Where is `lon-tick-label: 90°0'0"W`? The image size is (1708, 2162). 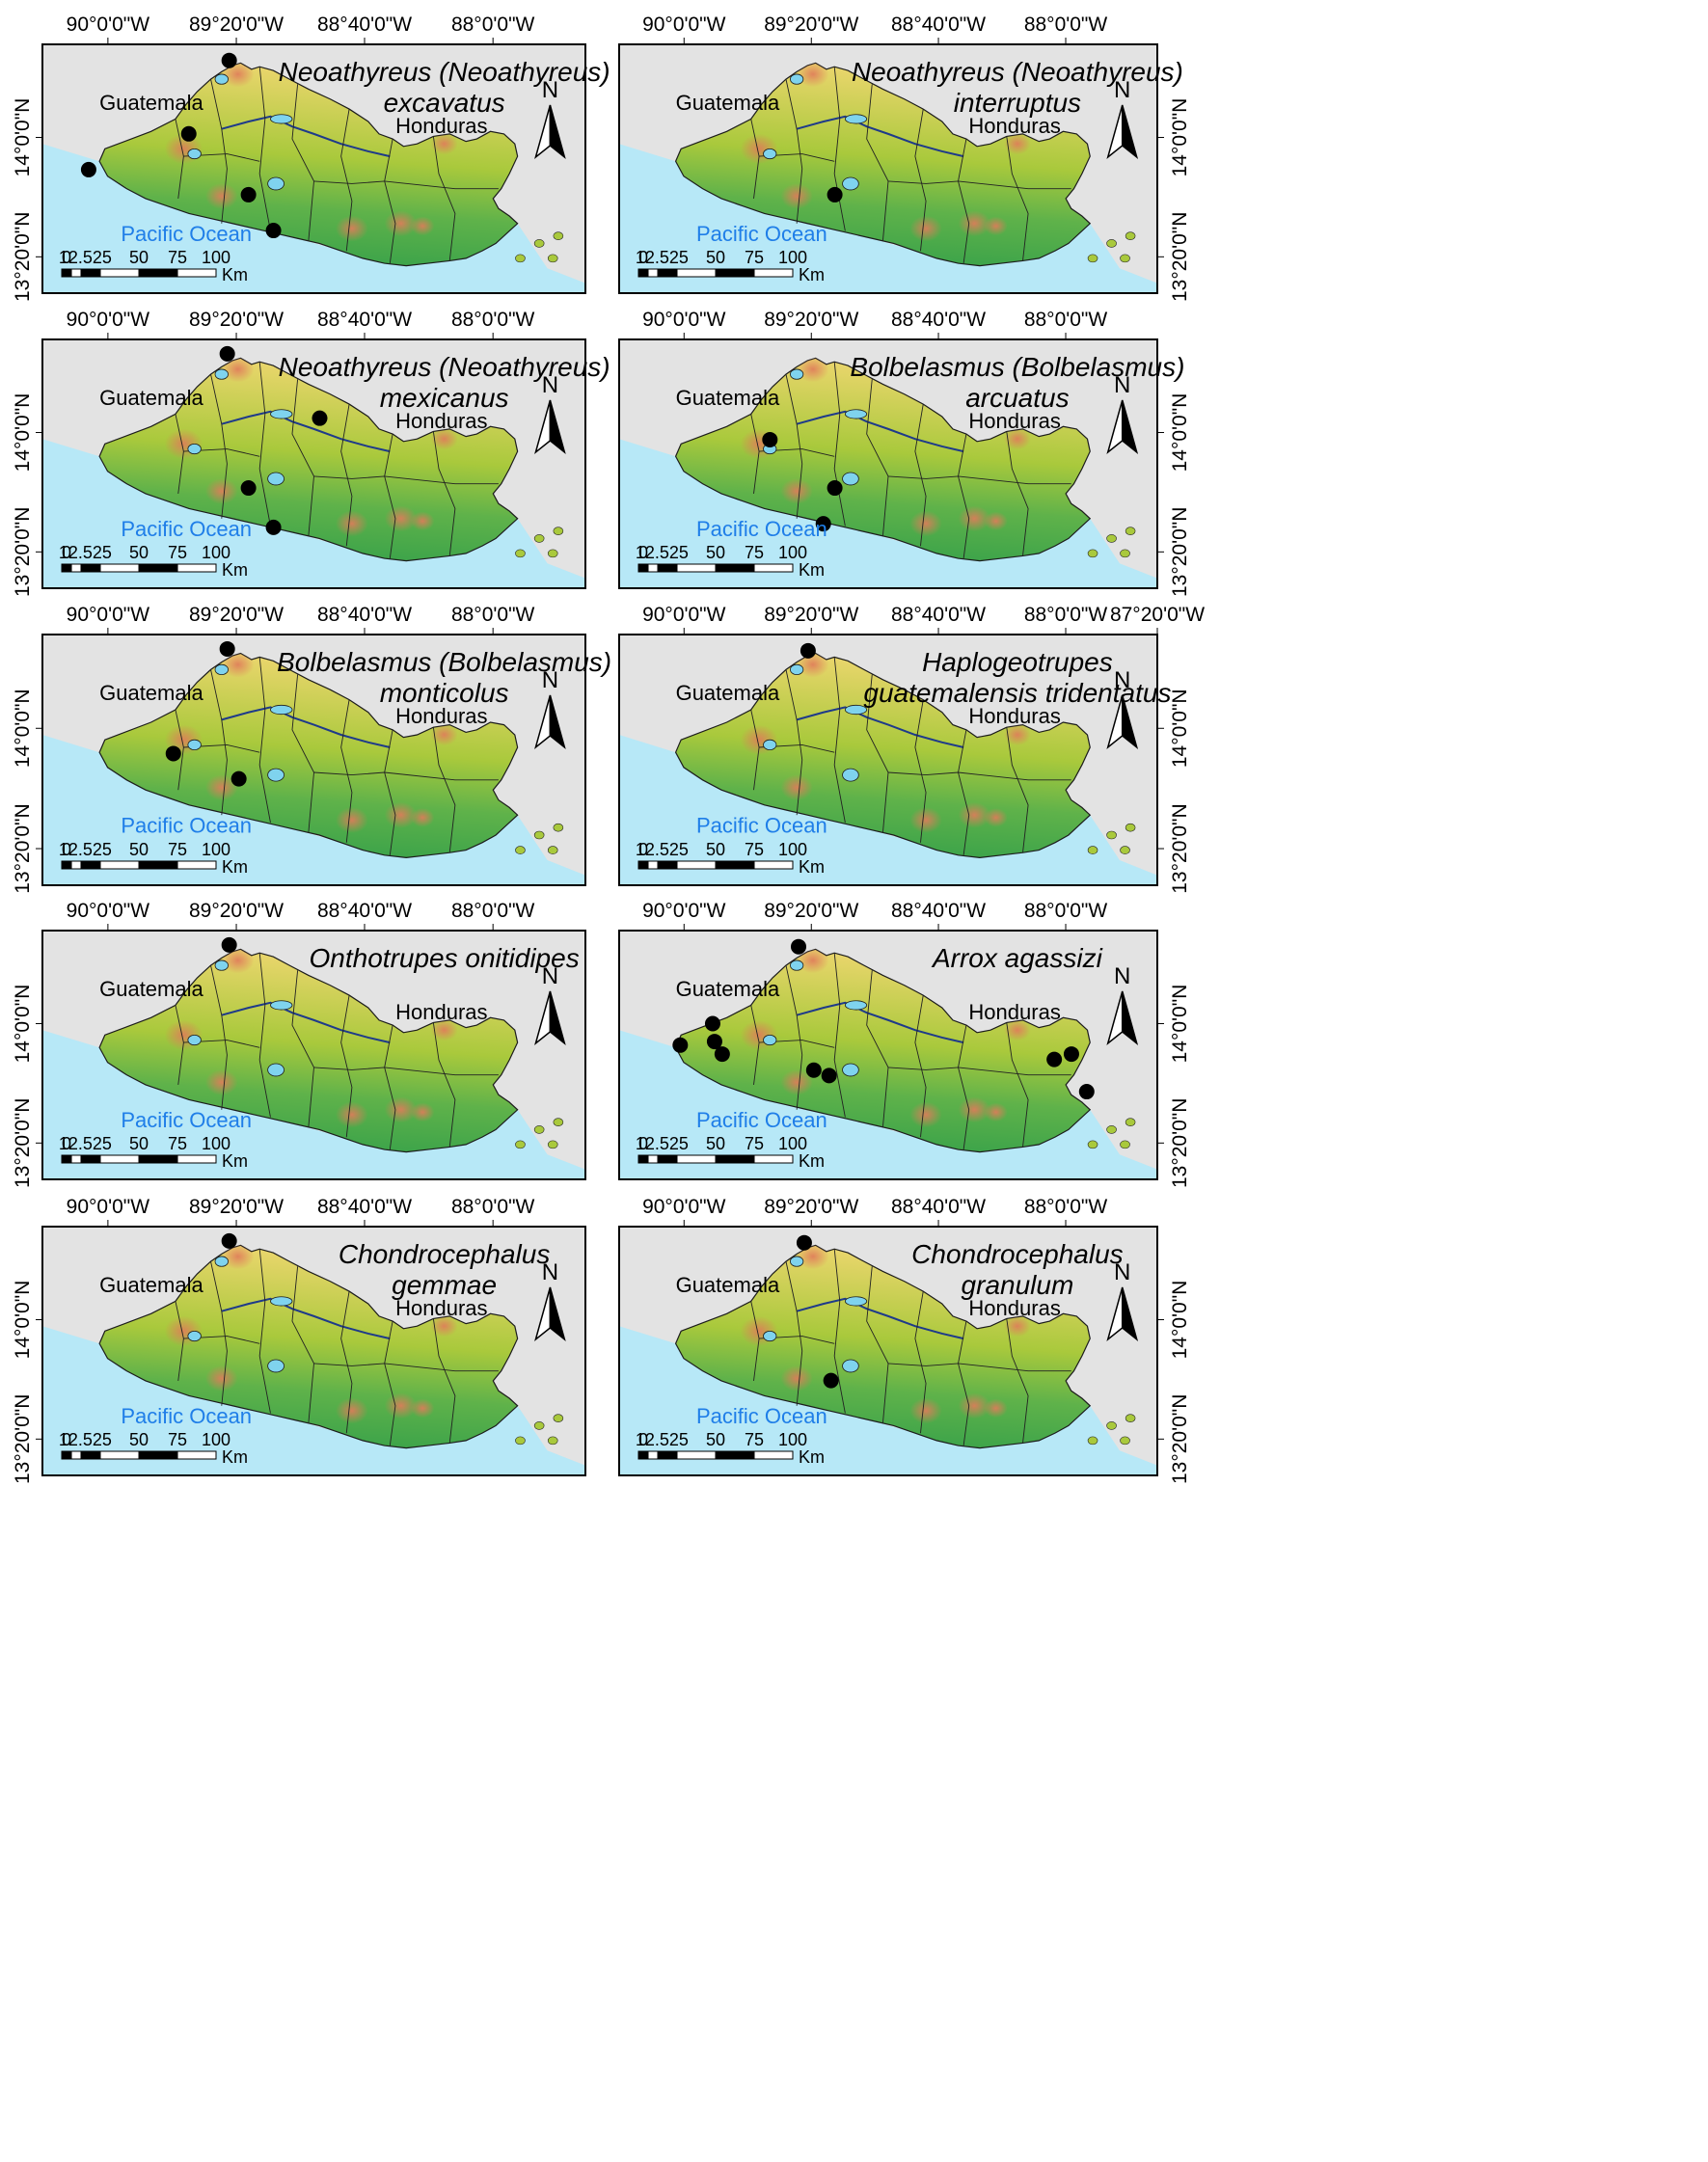 lon-tick-label: 90°0'0"W is located at coordinates (684, 911).